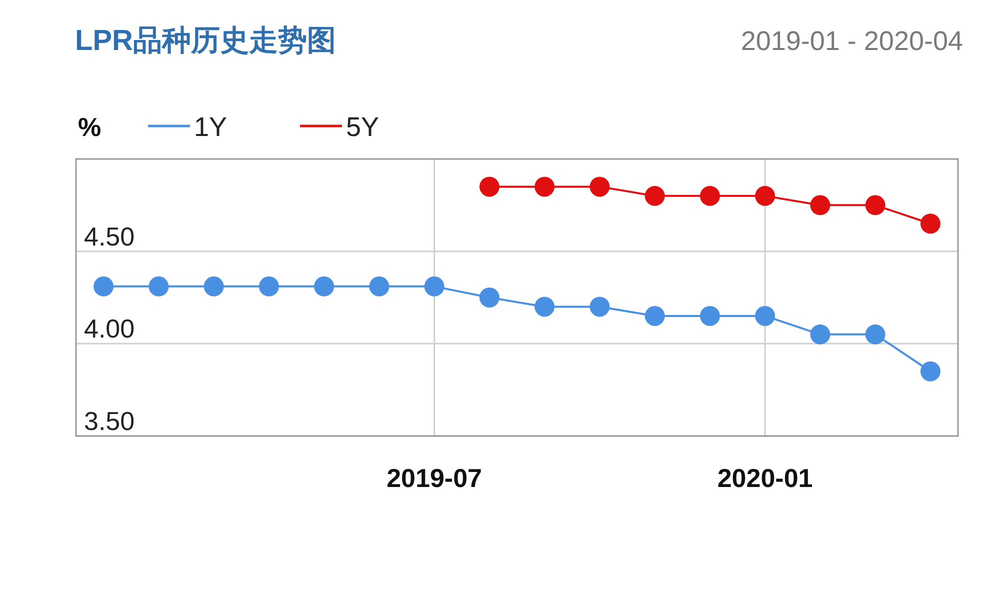  Describe the element at coordinates (211, 127) in the screenshot. I see `legend-label: 1Y` at that location.